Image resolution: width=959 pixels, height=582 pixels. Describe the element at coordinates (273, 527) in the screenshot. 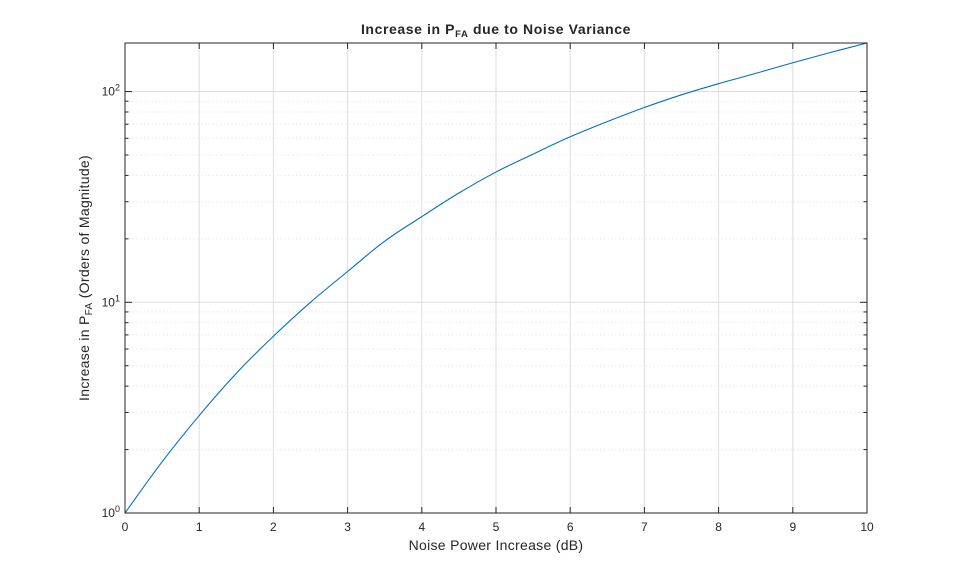

I see `x-tick-label: 2` at that location.